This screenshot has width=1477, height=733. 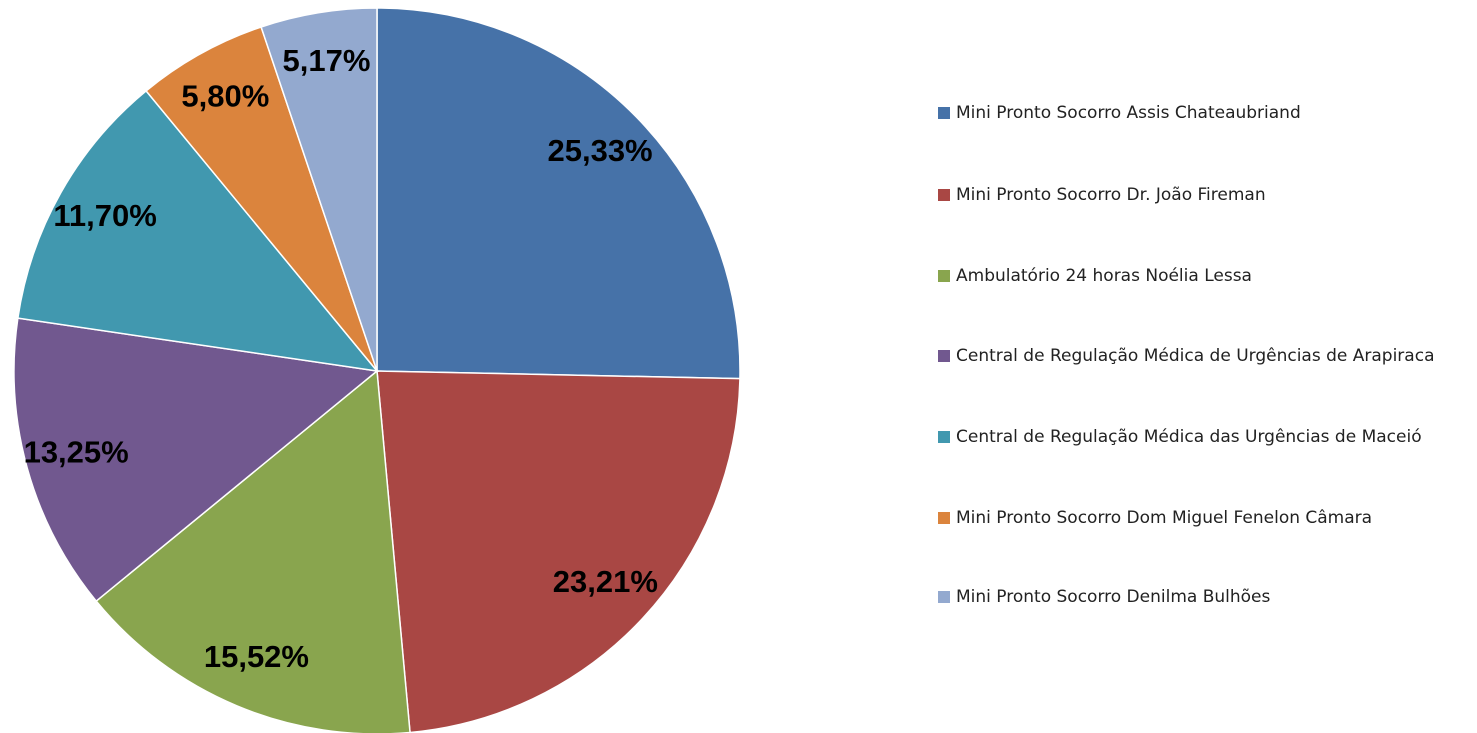 I want to click on data-label: 23,21%, so click(x=605, y=581).